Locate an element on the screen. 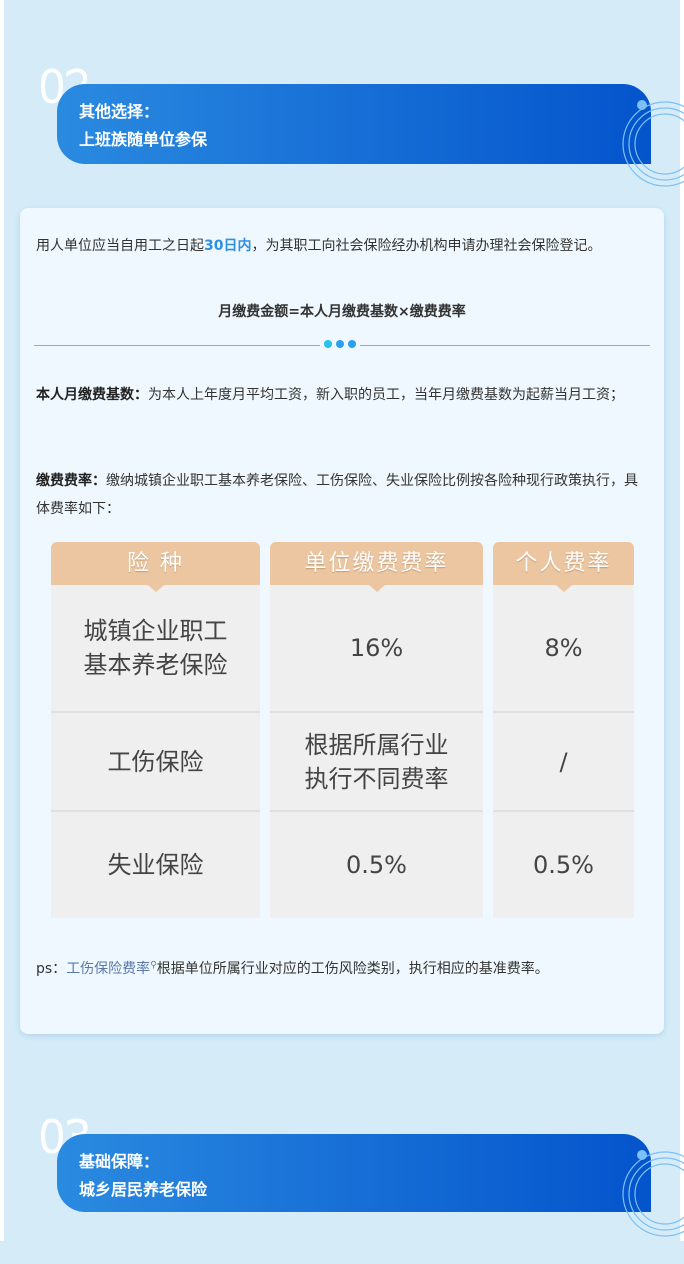  cell-text: 根据所属行业 执行不同费率 is located at coordinates (376, 761).